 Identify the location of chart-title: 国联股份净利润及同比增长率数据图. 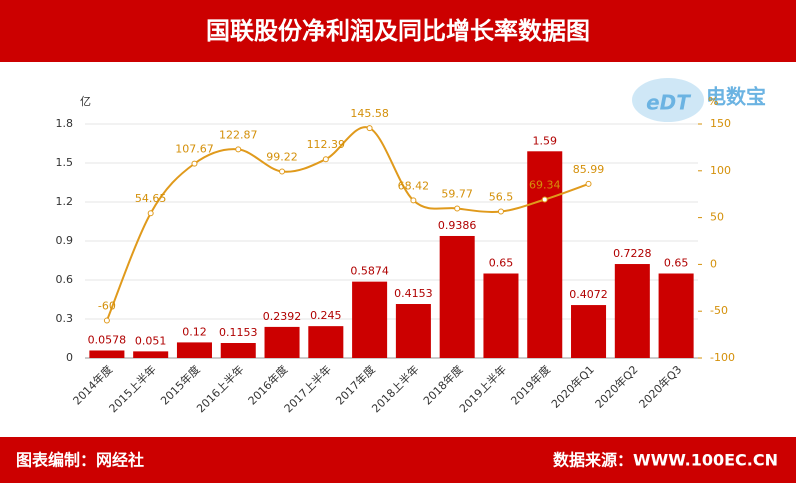
(398, 31).